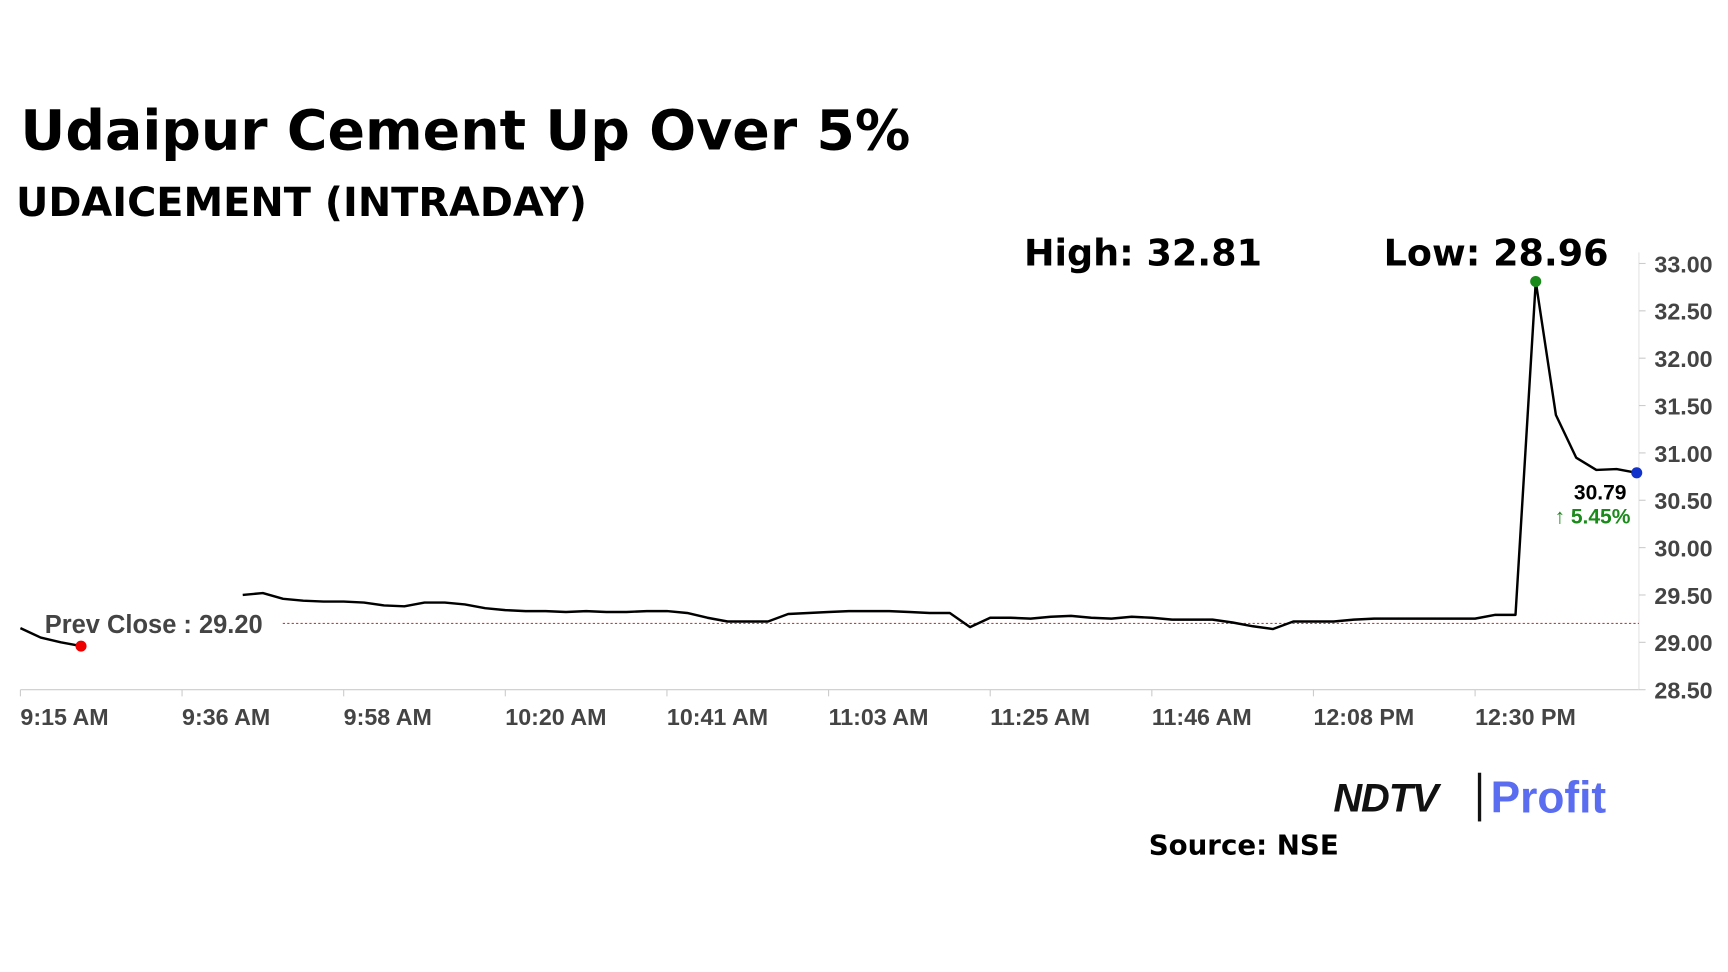  Describe the element at coordinates (1143, 253) in the screenshot. I see `high-label: High: 32.81` at that location.